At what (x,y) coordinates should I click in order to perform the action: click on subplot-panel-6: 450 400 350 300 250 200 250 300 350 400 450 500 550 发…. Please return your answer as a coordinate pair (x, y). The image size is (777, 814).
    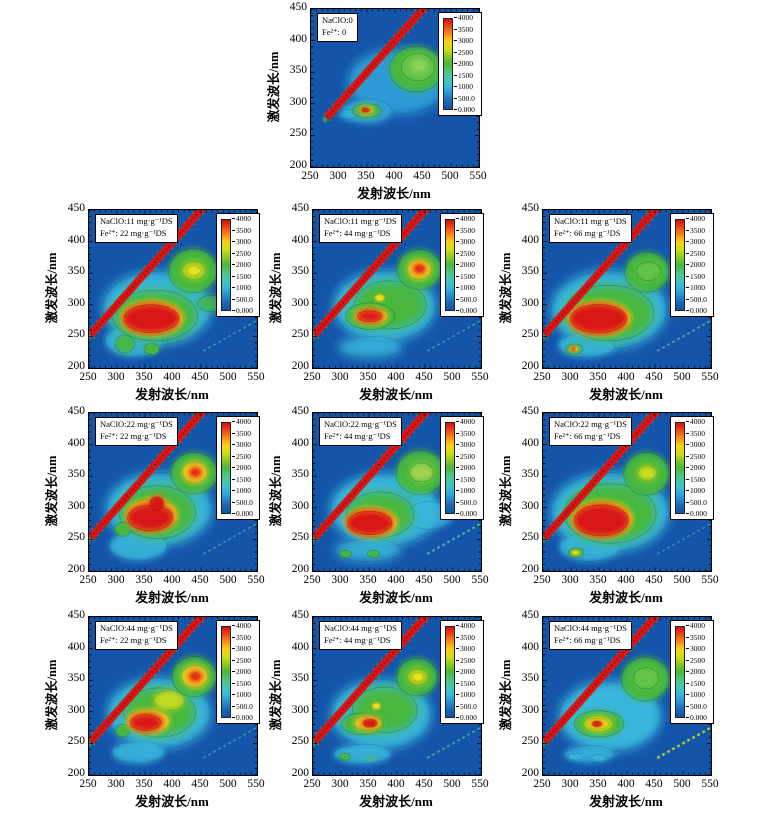
    Looking at the image, I should click on (612, 507).